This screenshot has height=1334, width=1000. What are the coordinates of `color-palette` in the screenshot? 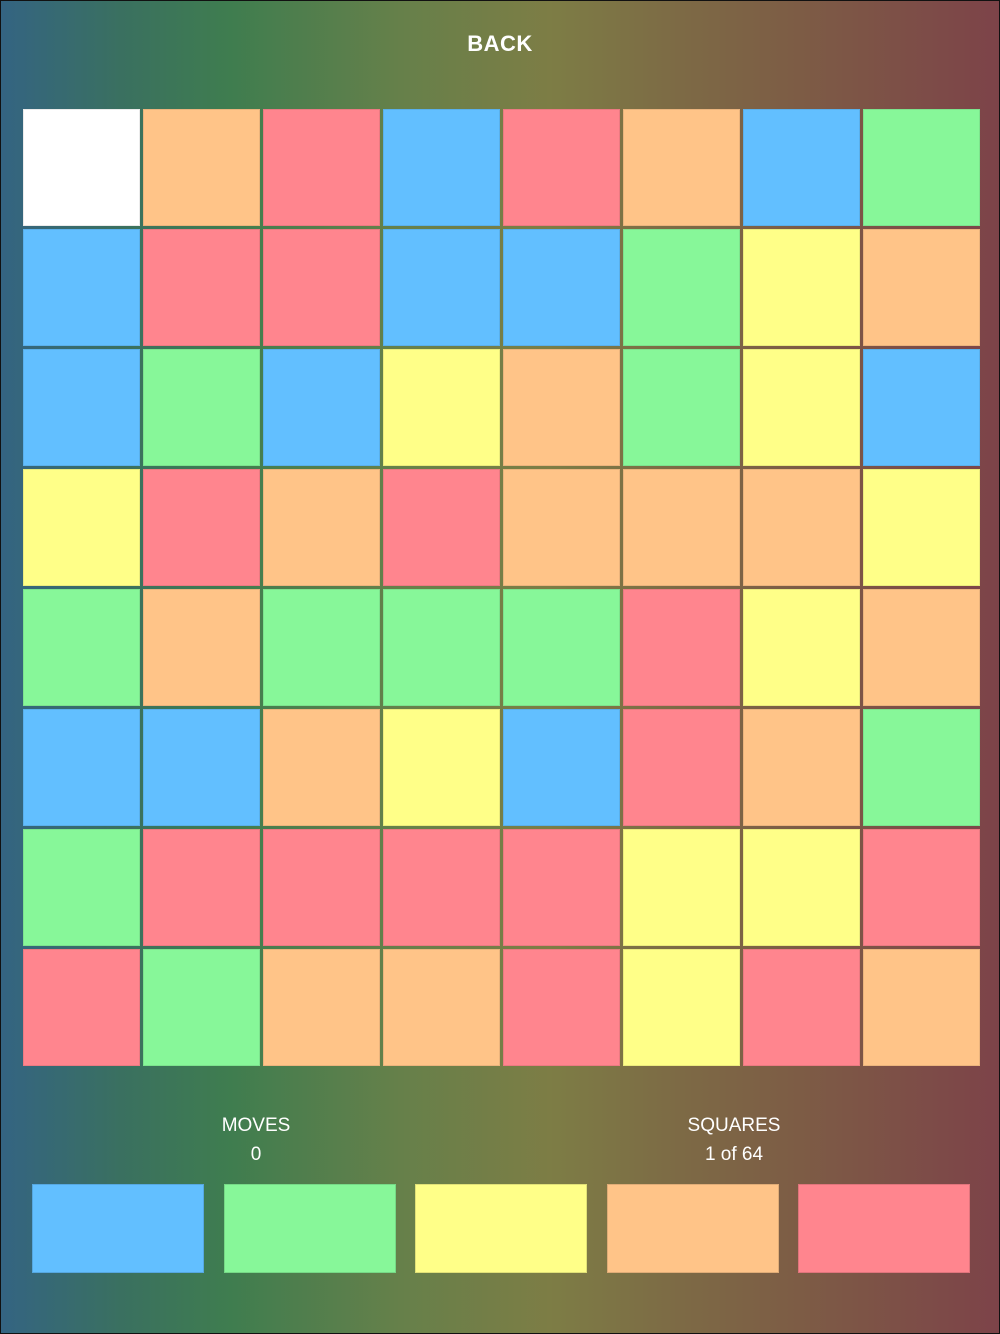 It's located at (501, 1228).